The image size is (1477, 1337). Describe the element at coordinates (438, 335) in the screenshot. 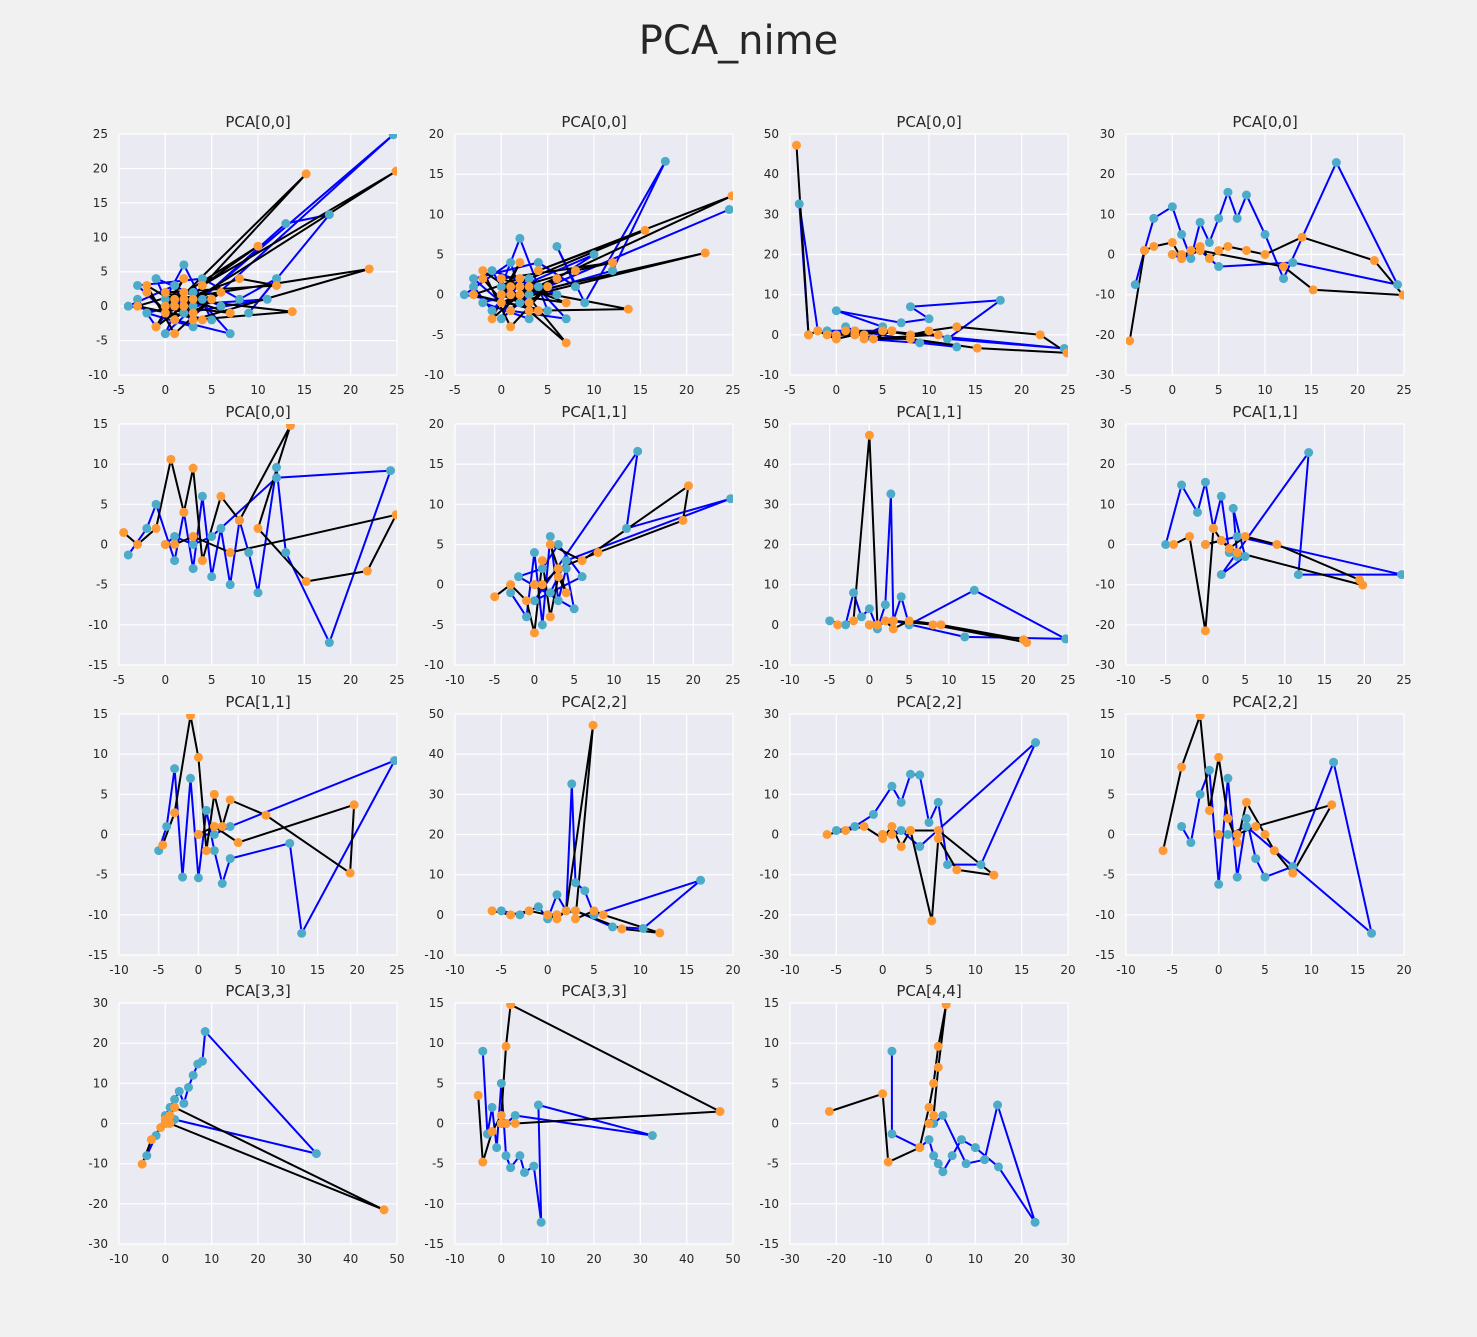

I see `y-tick-label: -5` at that location.